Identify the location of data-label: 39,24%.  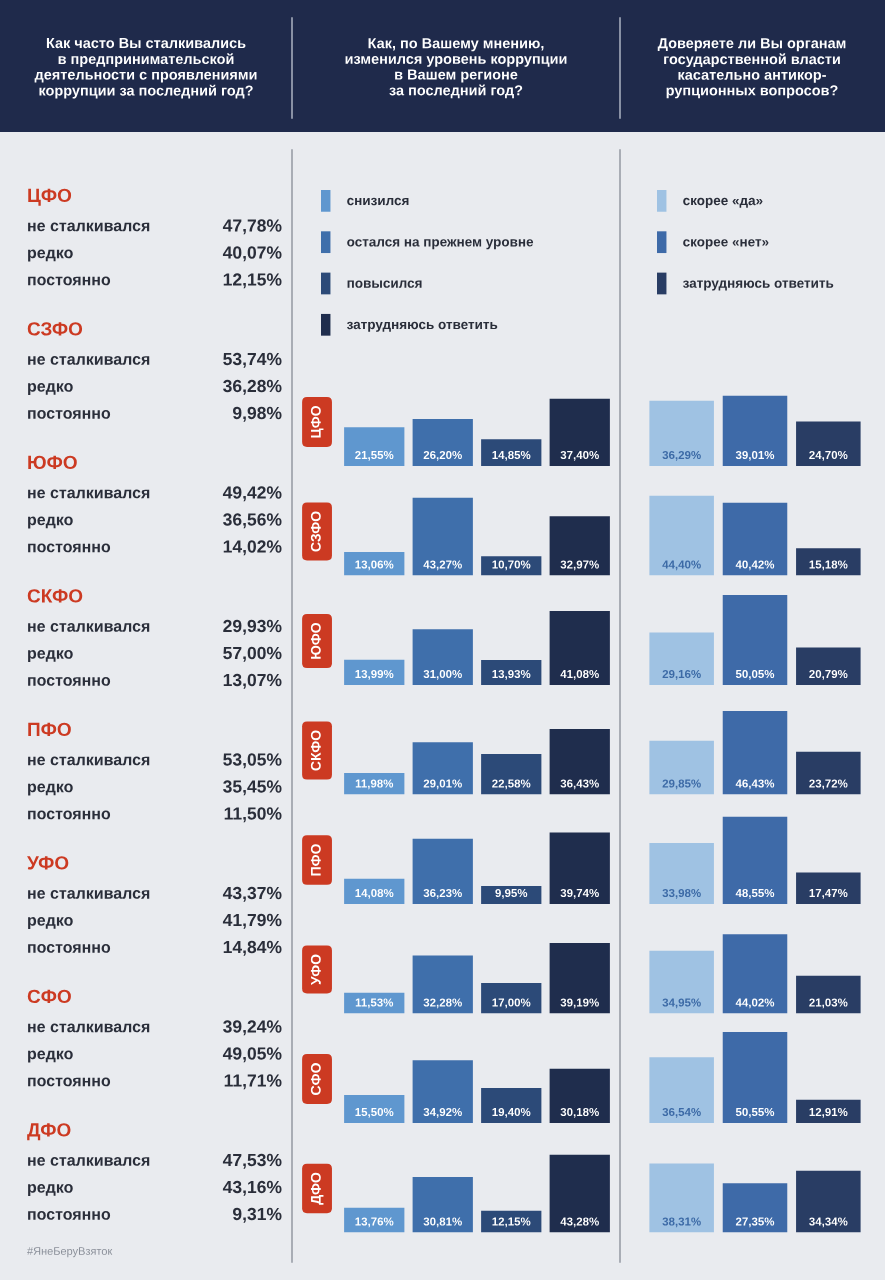
(252, 1028).